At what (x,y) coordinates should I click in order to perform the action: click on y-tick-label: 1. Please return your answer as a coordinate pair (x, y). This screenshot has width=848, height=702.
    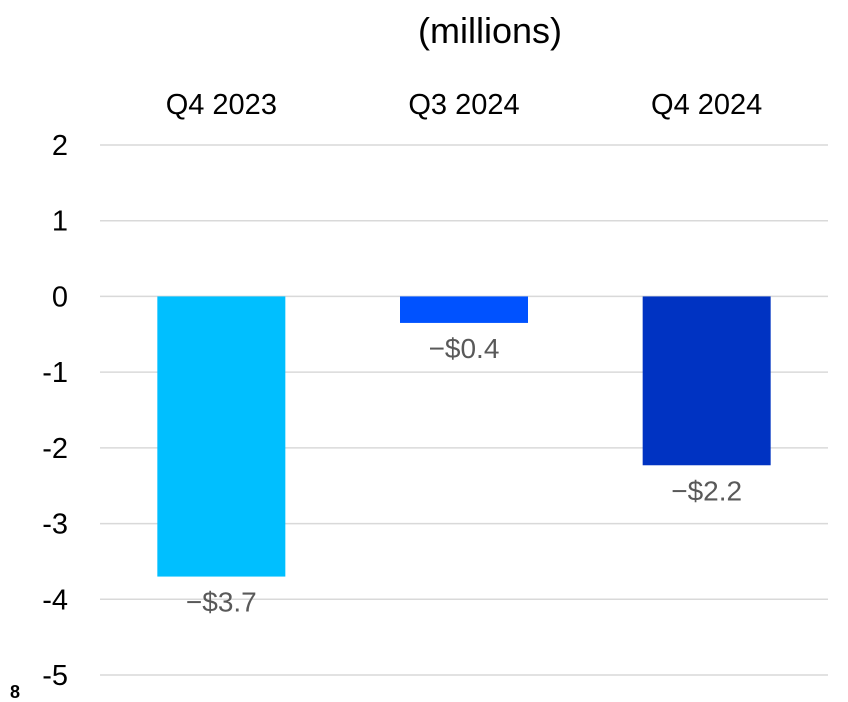
    Looking at the image, I should click on (60, 222).